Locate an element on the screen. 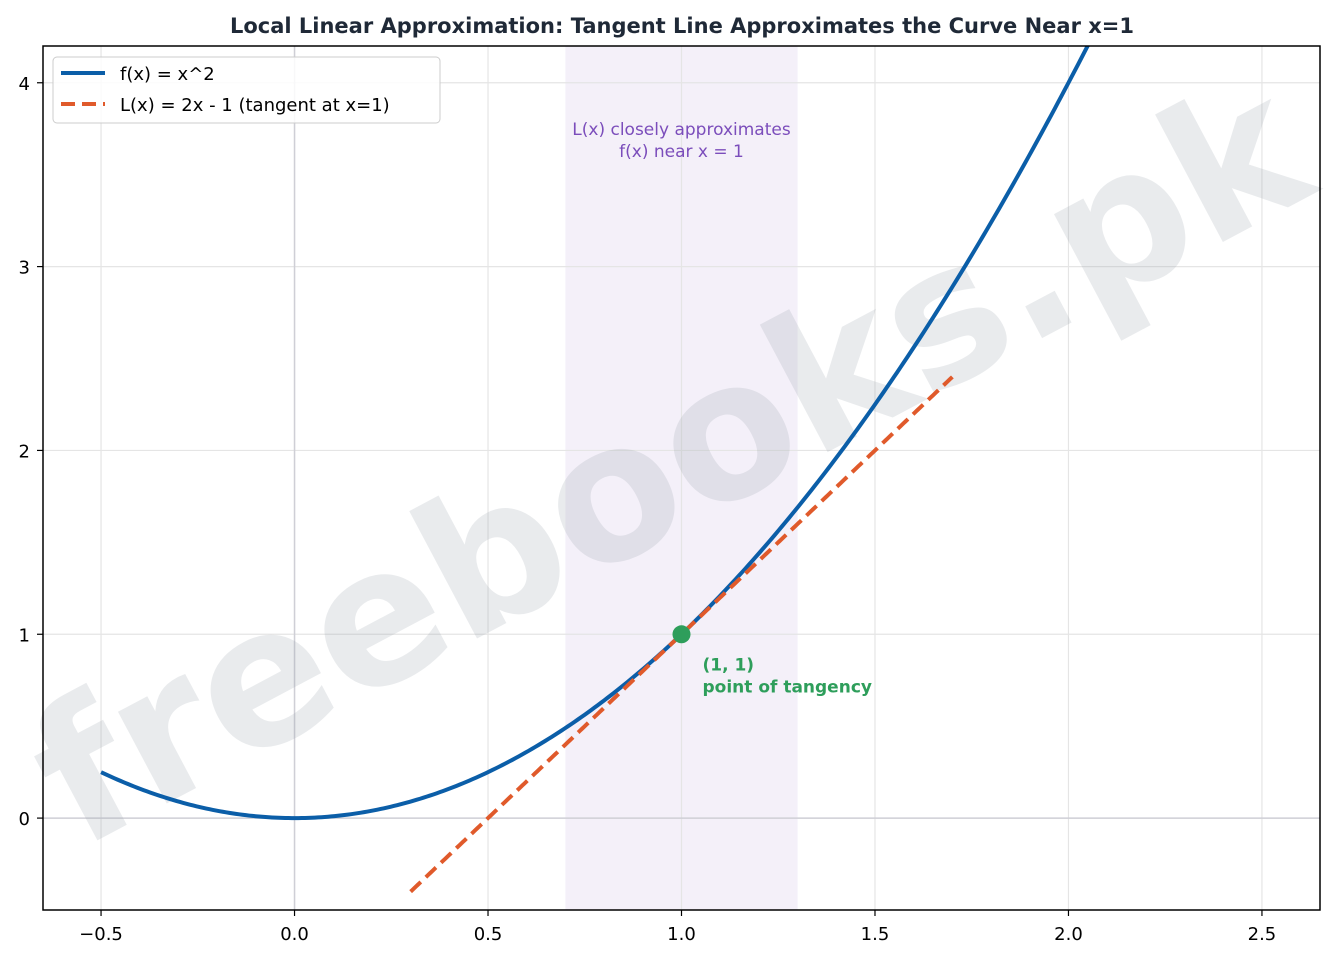  legend-label-f: f(x) = x^2 is located at coordinates (167, 74).